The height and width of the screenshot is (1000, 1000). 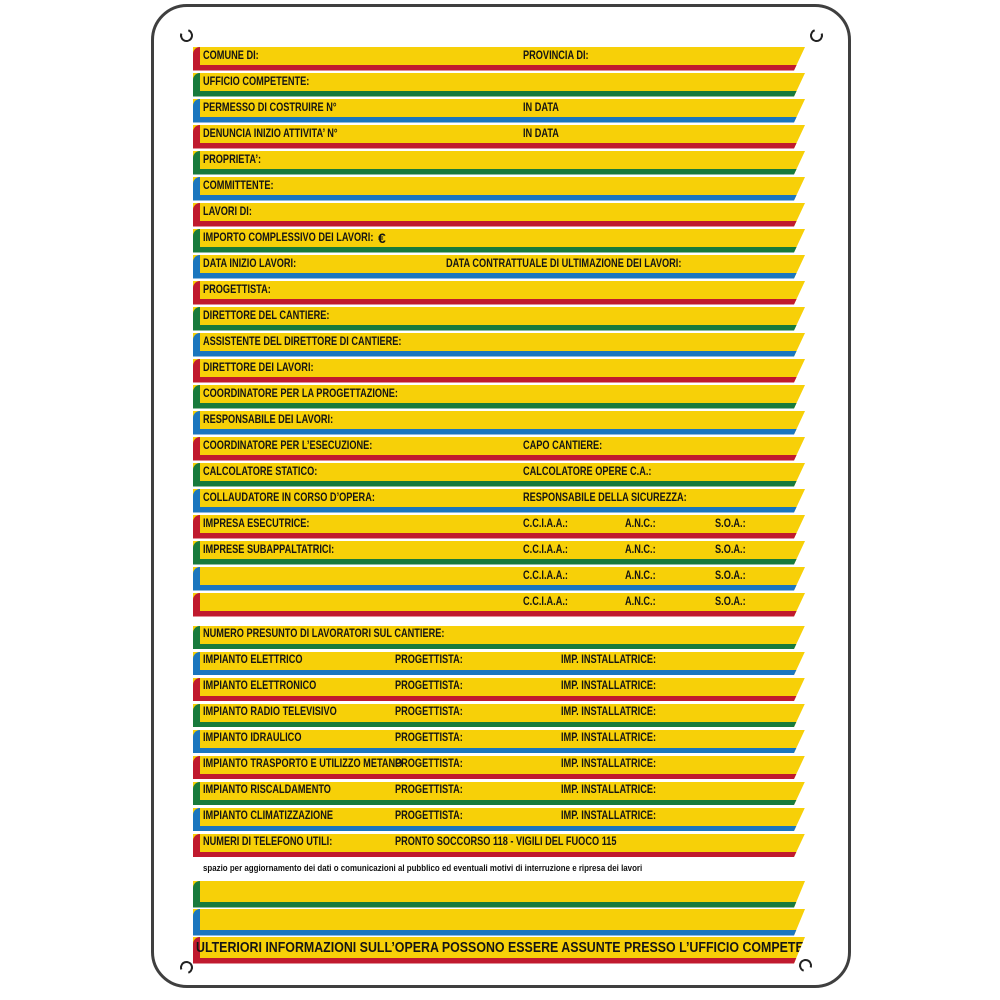 I want to click on sign-row: DIRETTORE DEI LAVORI:, so click(x=499, y=371).